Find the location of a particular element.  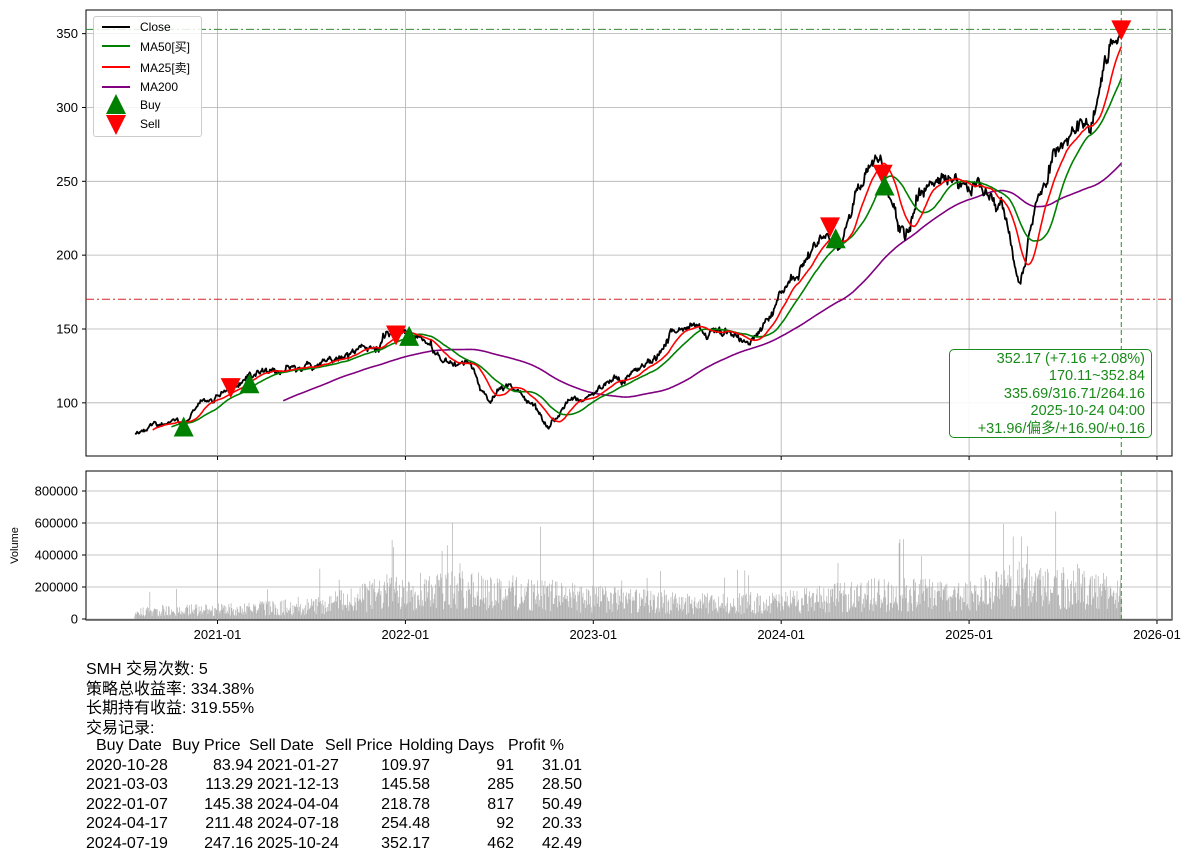

records-label: 交易记录: is located at coordinates (120, 728).